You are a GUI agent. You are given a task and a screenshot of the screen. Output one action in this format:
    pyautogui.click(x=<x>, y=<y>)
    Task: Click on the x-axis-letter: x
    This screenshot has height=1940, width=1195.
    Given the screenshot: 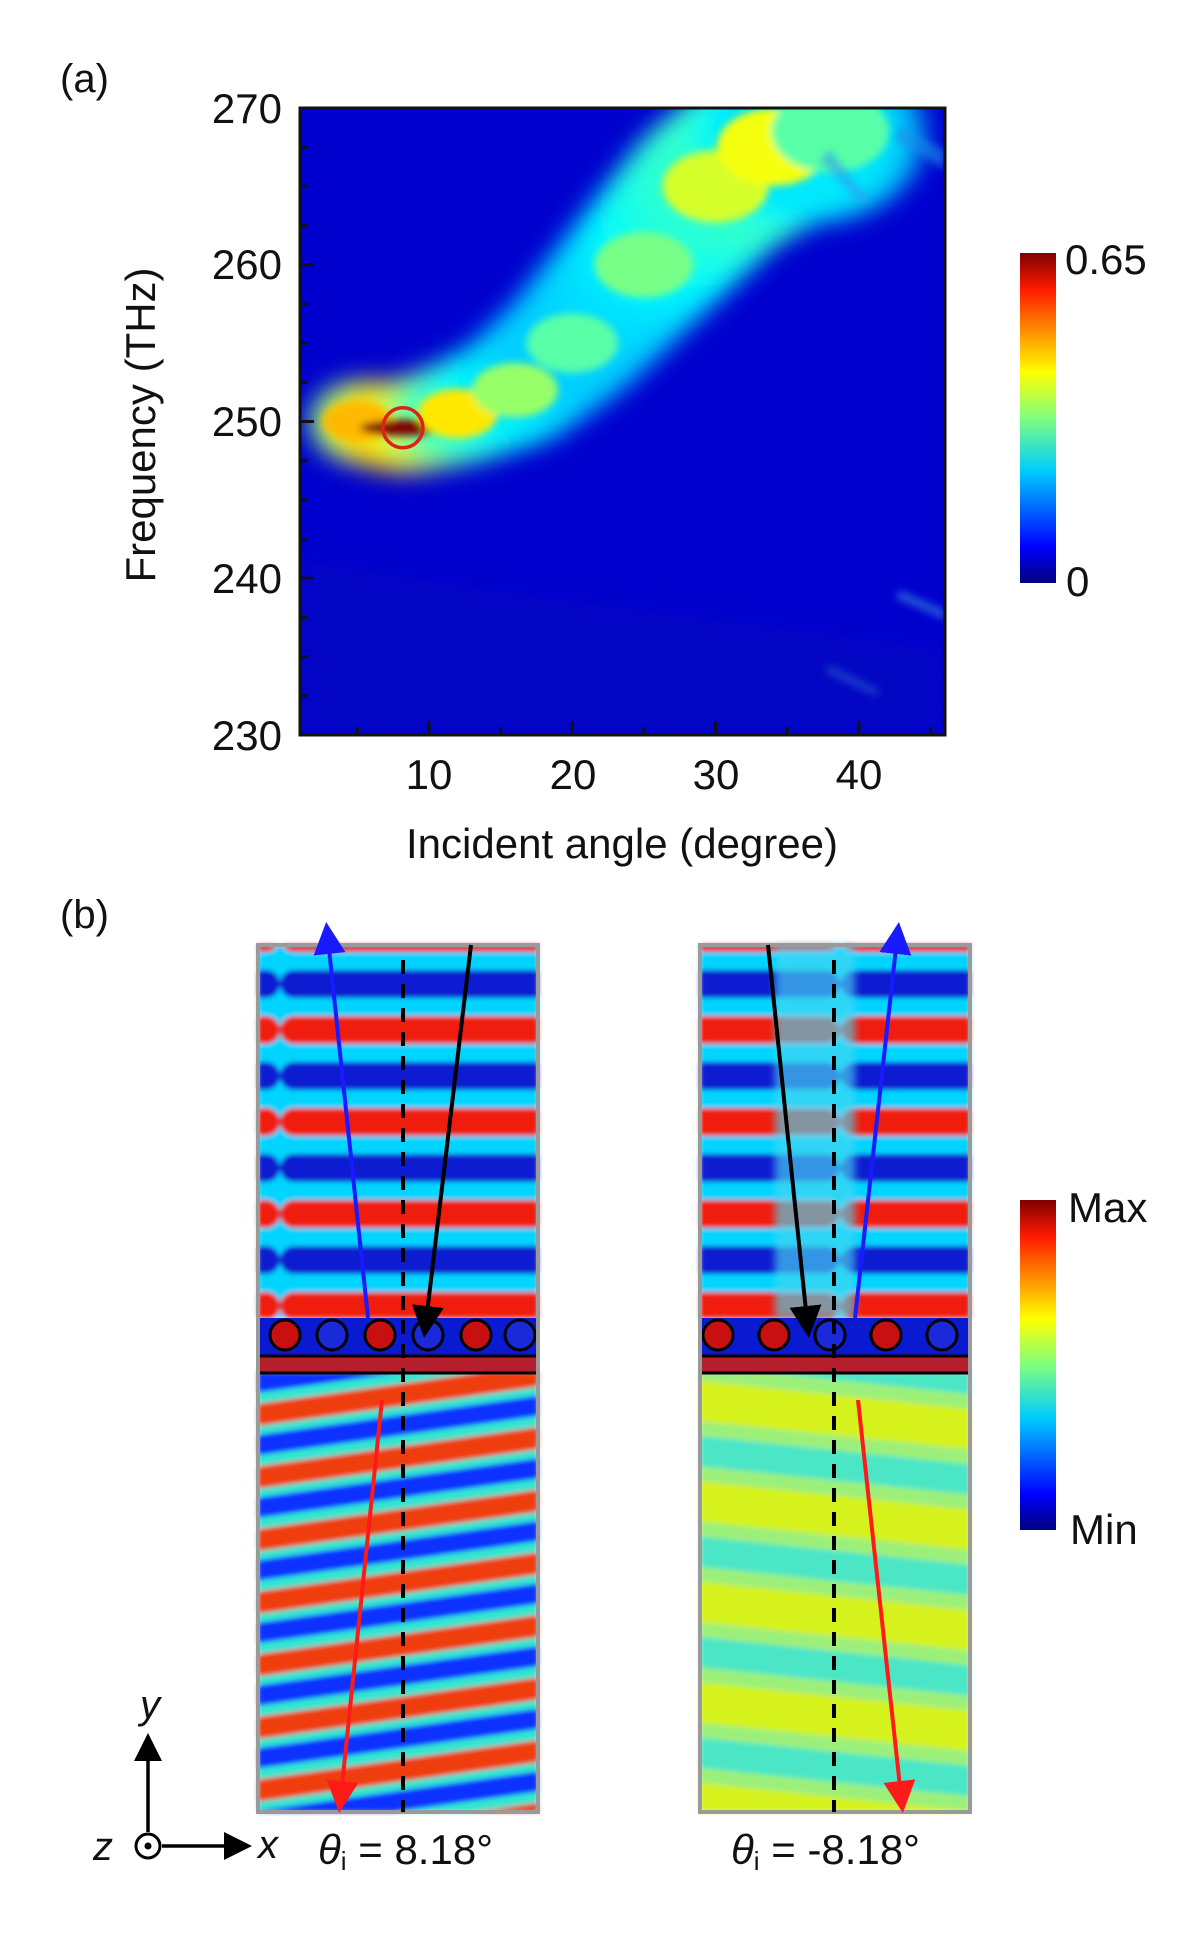 What is the action you would take?
    pyautogui.click(x=268, y=1845)
    